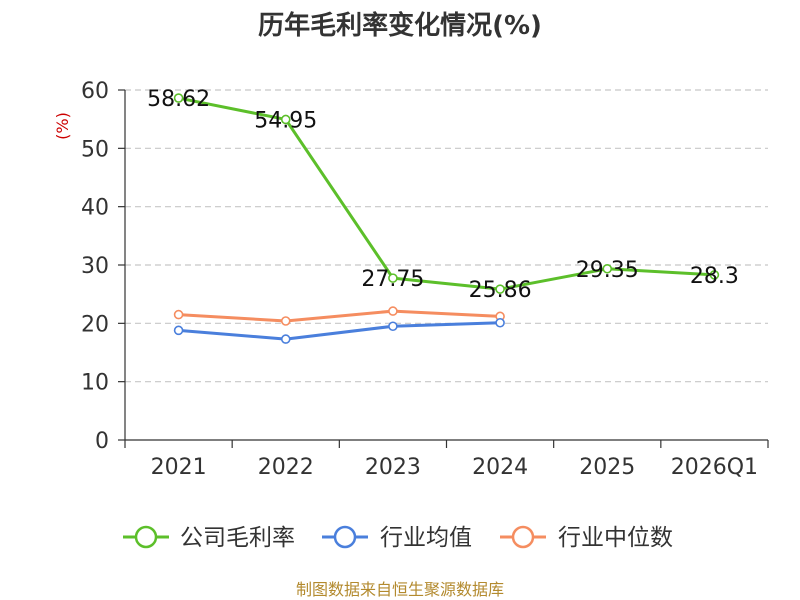  What do you see at coordinates (454, 467) in the screenshot?
I see `x-tick-labels: 2021 2022 2023 2024 2025 2026Q1` at bounding box center [454, 467].